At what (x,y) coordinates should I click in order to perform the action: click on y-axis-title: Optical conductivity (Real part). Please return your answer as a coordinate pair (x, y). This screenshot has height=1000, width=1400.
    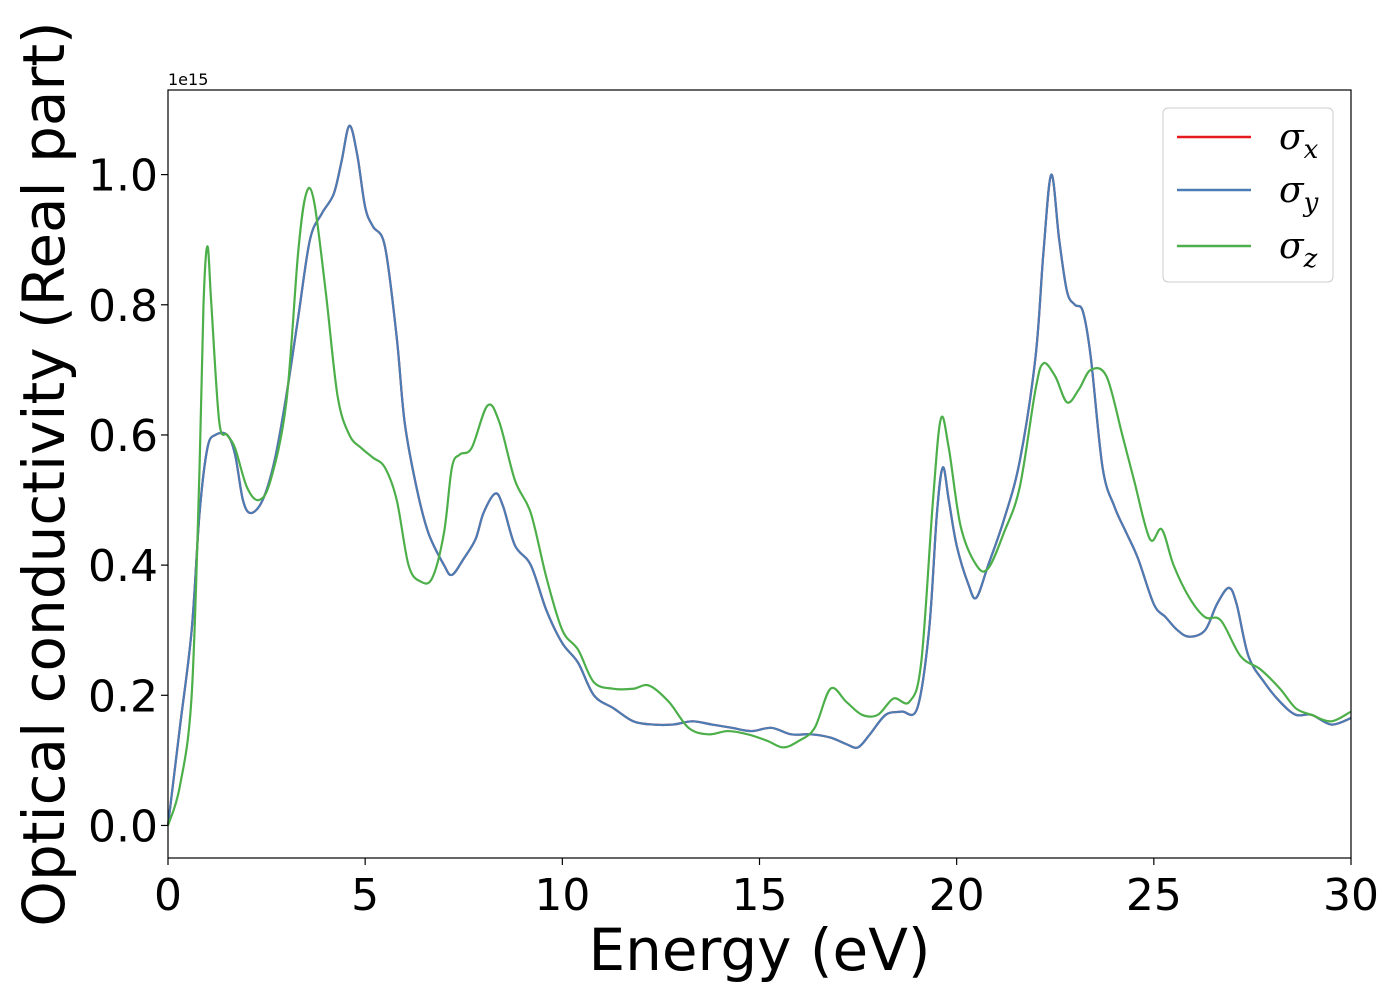
    Looking at the image, I should click on (44, 473).